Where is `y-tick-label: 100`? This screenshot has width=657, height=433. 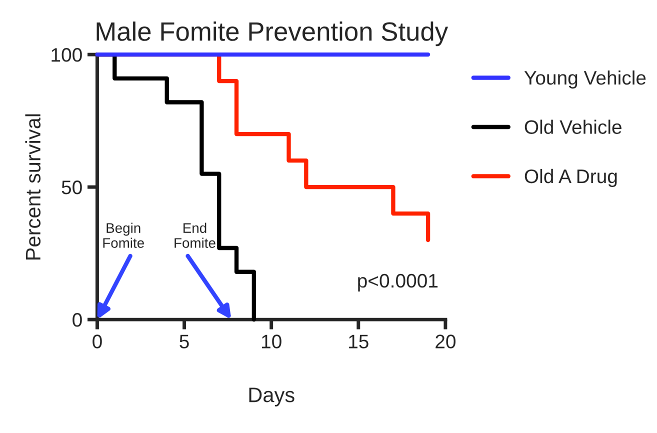 y-tick-label: 100 is located at coordinates (67, 55).